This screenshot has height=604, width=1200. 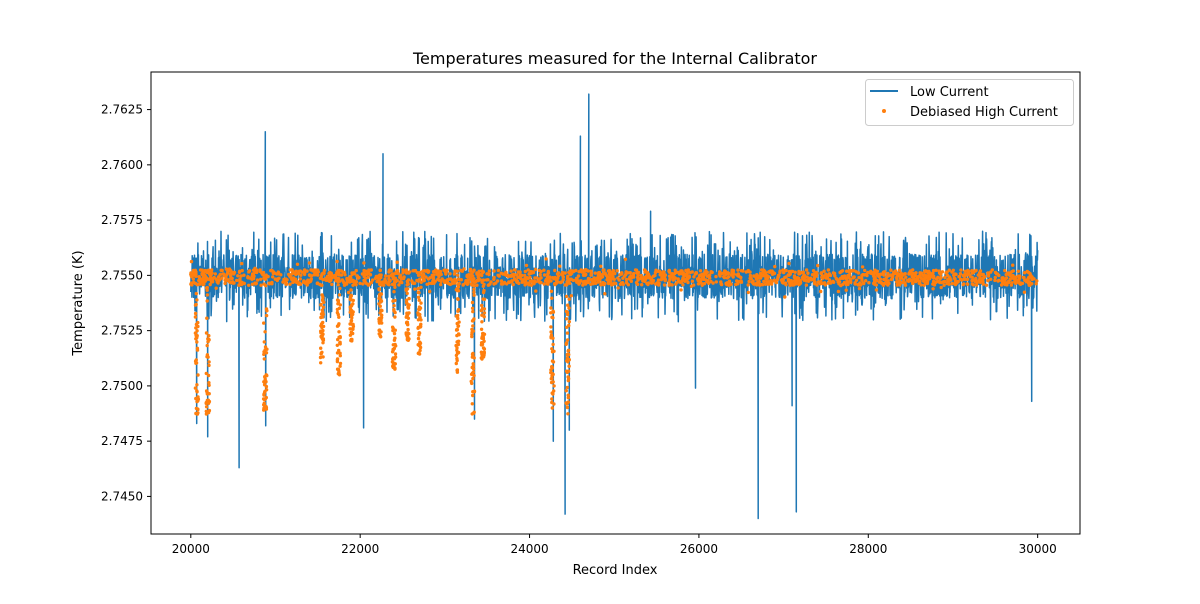 I want to click on x-tick-label: 20000, so click(x=191, y=549).